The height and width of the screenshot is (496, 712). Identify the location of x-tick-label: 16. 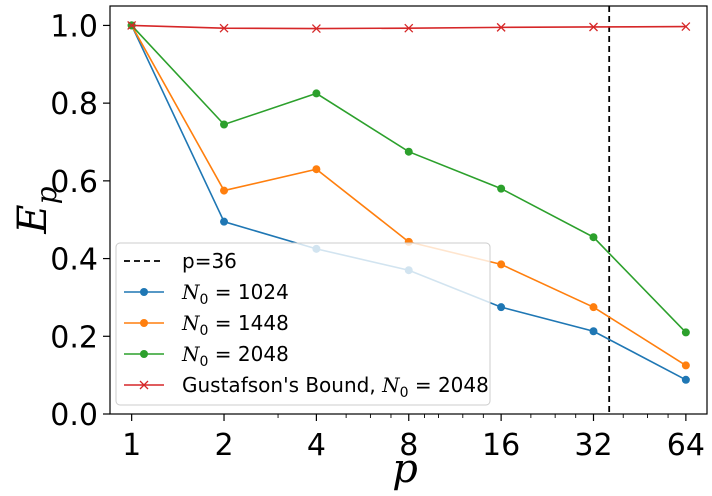
(501, 445).